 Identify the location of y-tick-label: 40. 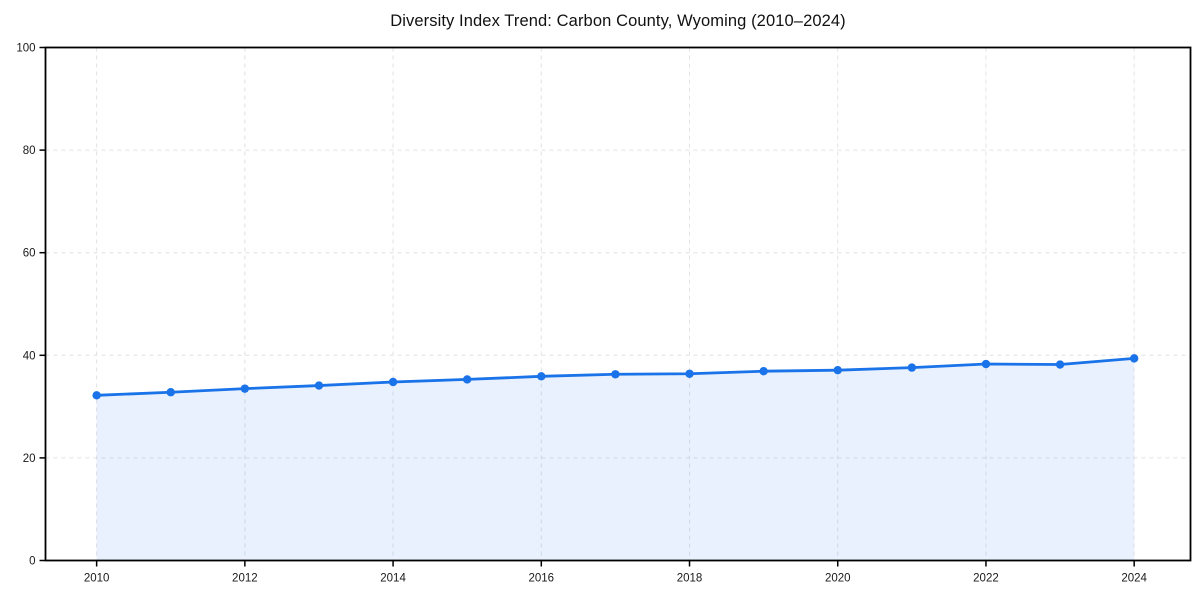
(29, 356).